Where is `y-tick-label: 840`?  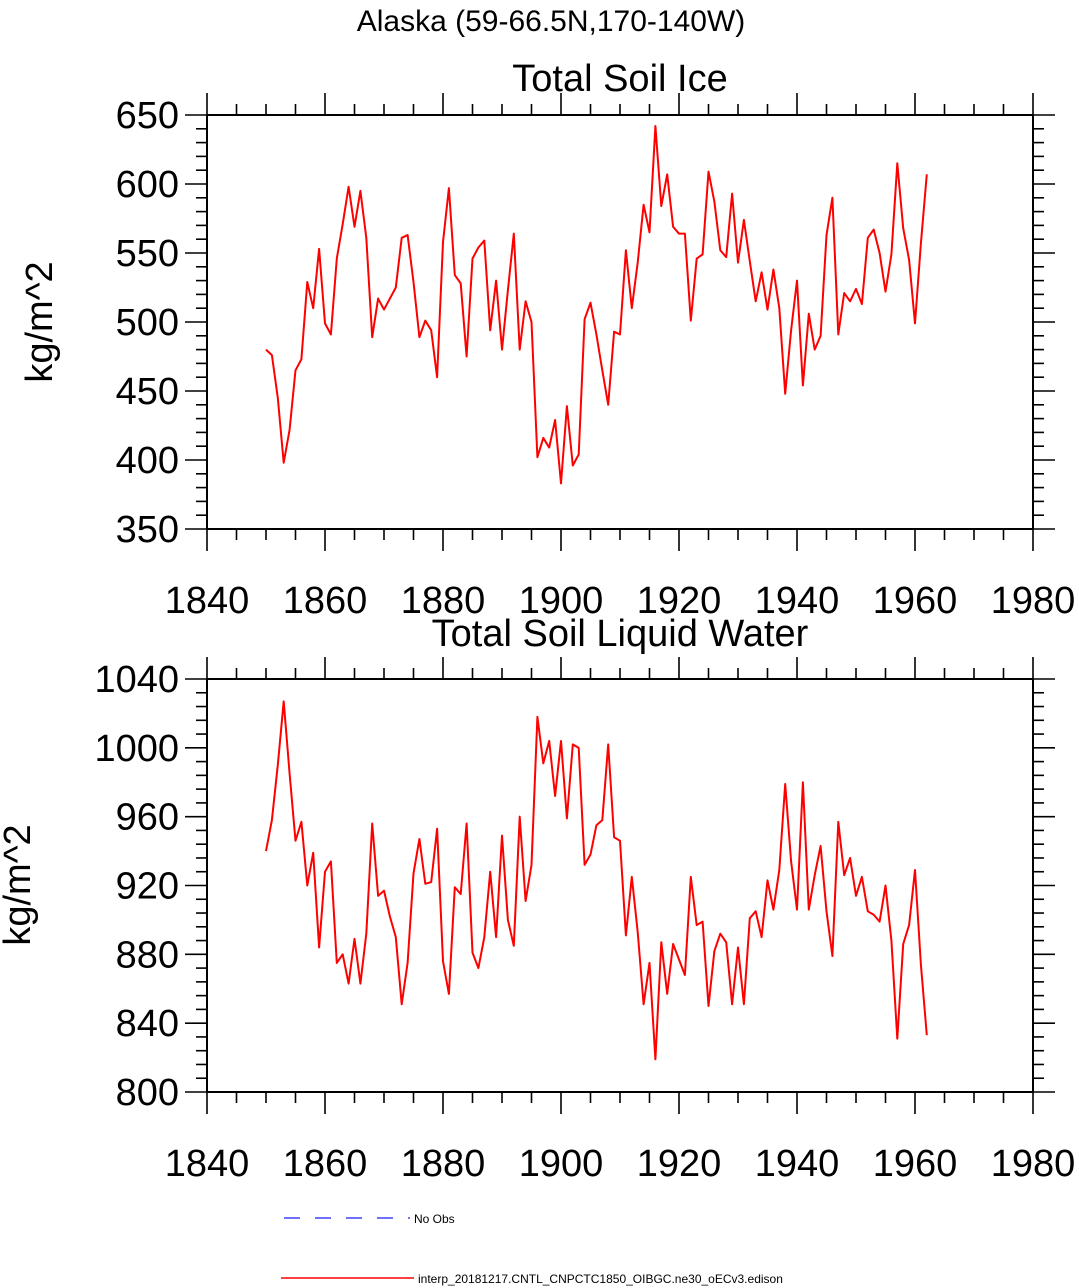
y-tick-label: 840 is located at coordinates (147, 1024).